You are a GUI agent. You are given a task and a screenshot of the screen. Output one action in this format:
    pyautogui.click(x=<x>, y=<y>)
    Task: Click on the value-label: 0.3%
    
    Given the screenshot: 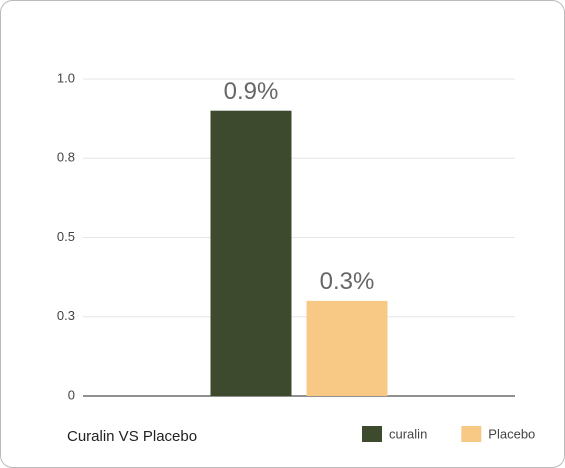 What is the action you would take?
    pyautogui.click(x=347, y=281)
    